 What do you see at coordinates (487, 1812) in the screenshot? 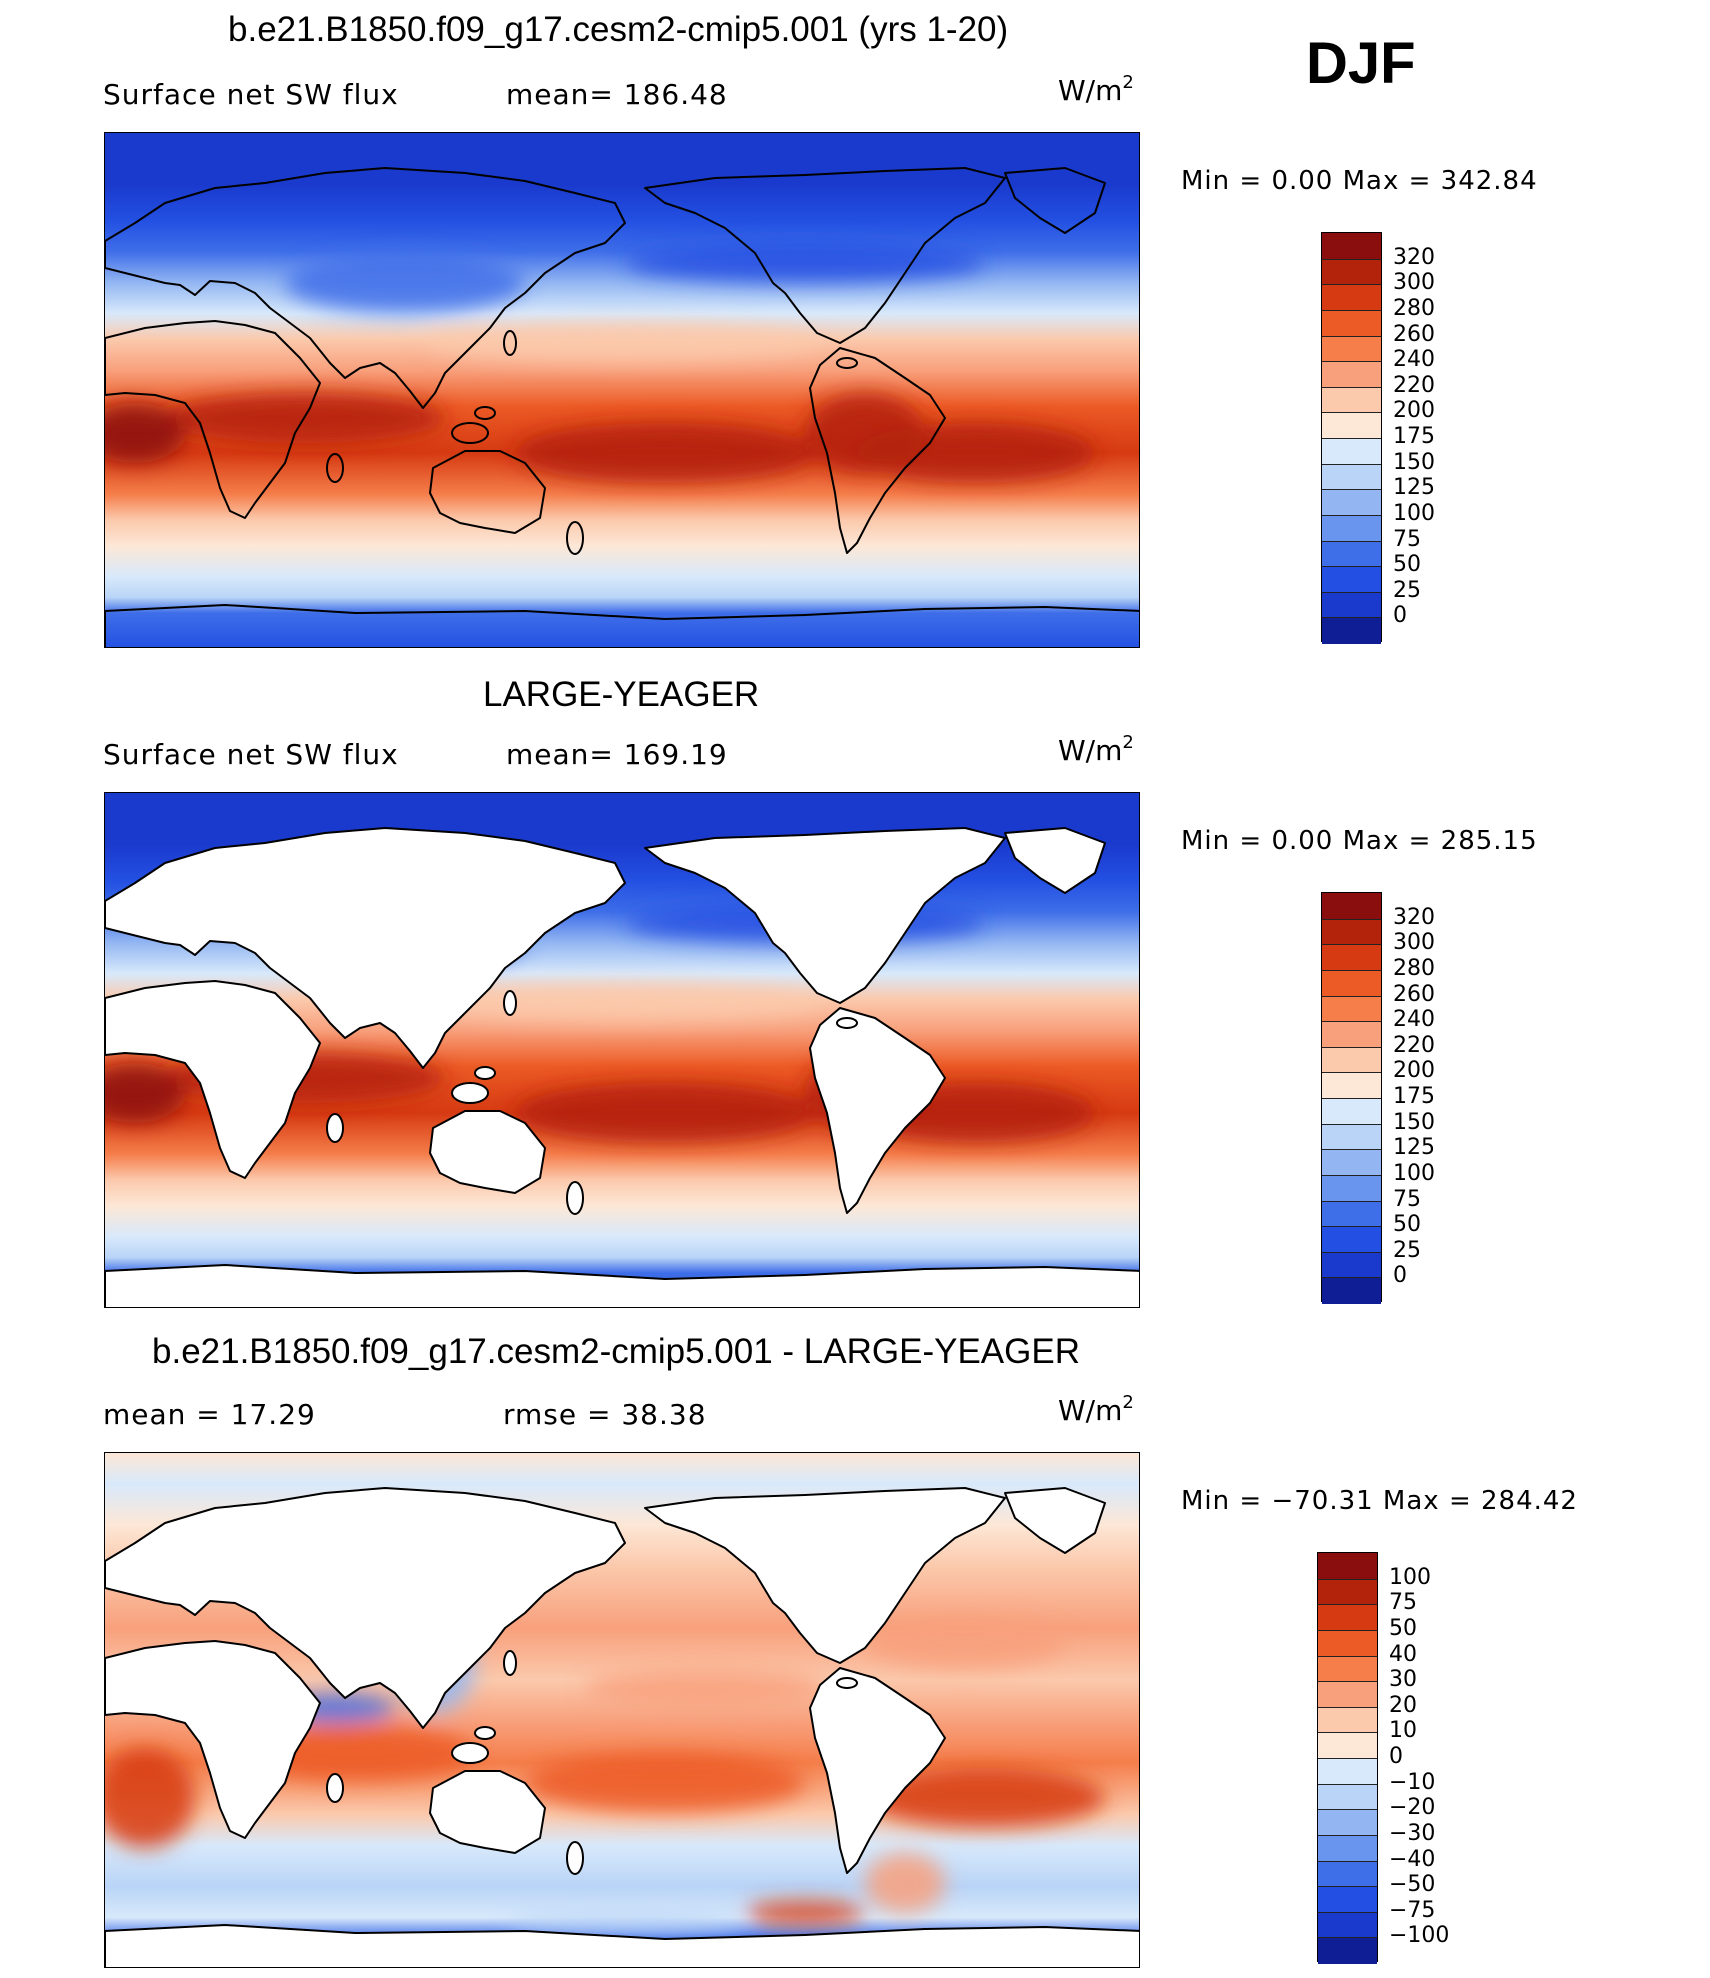
I see `coastline-australia` at bounding box center [487, 1812].